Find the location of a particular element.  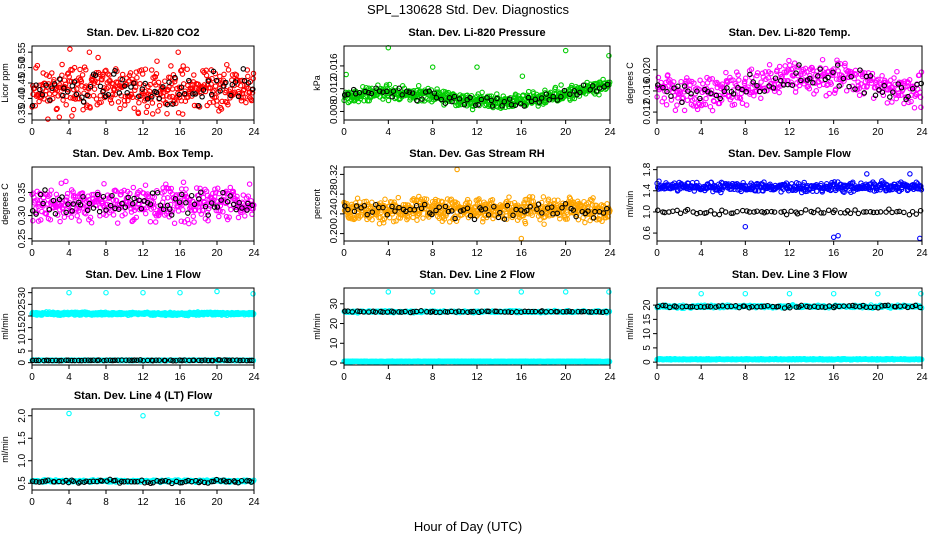

x-tick-label: 16 is located at coordinates (834, 132).